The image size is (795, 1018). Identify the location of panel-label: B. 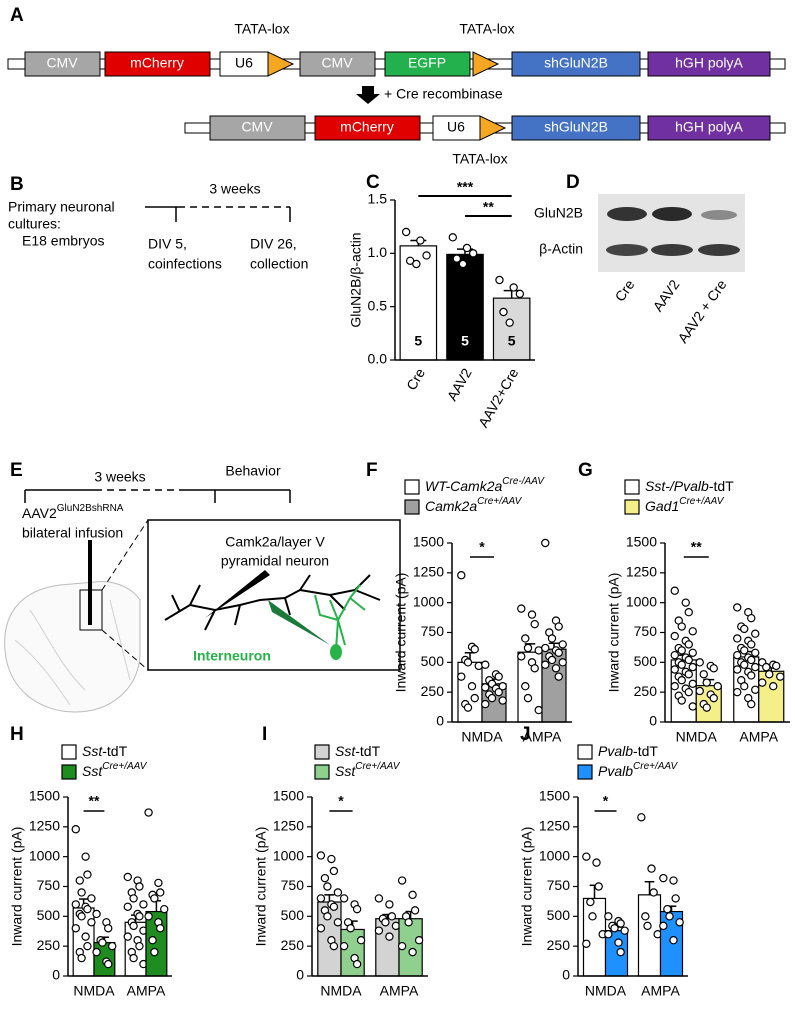
(17, 184).